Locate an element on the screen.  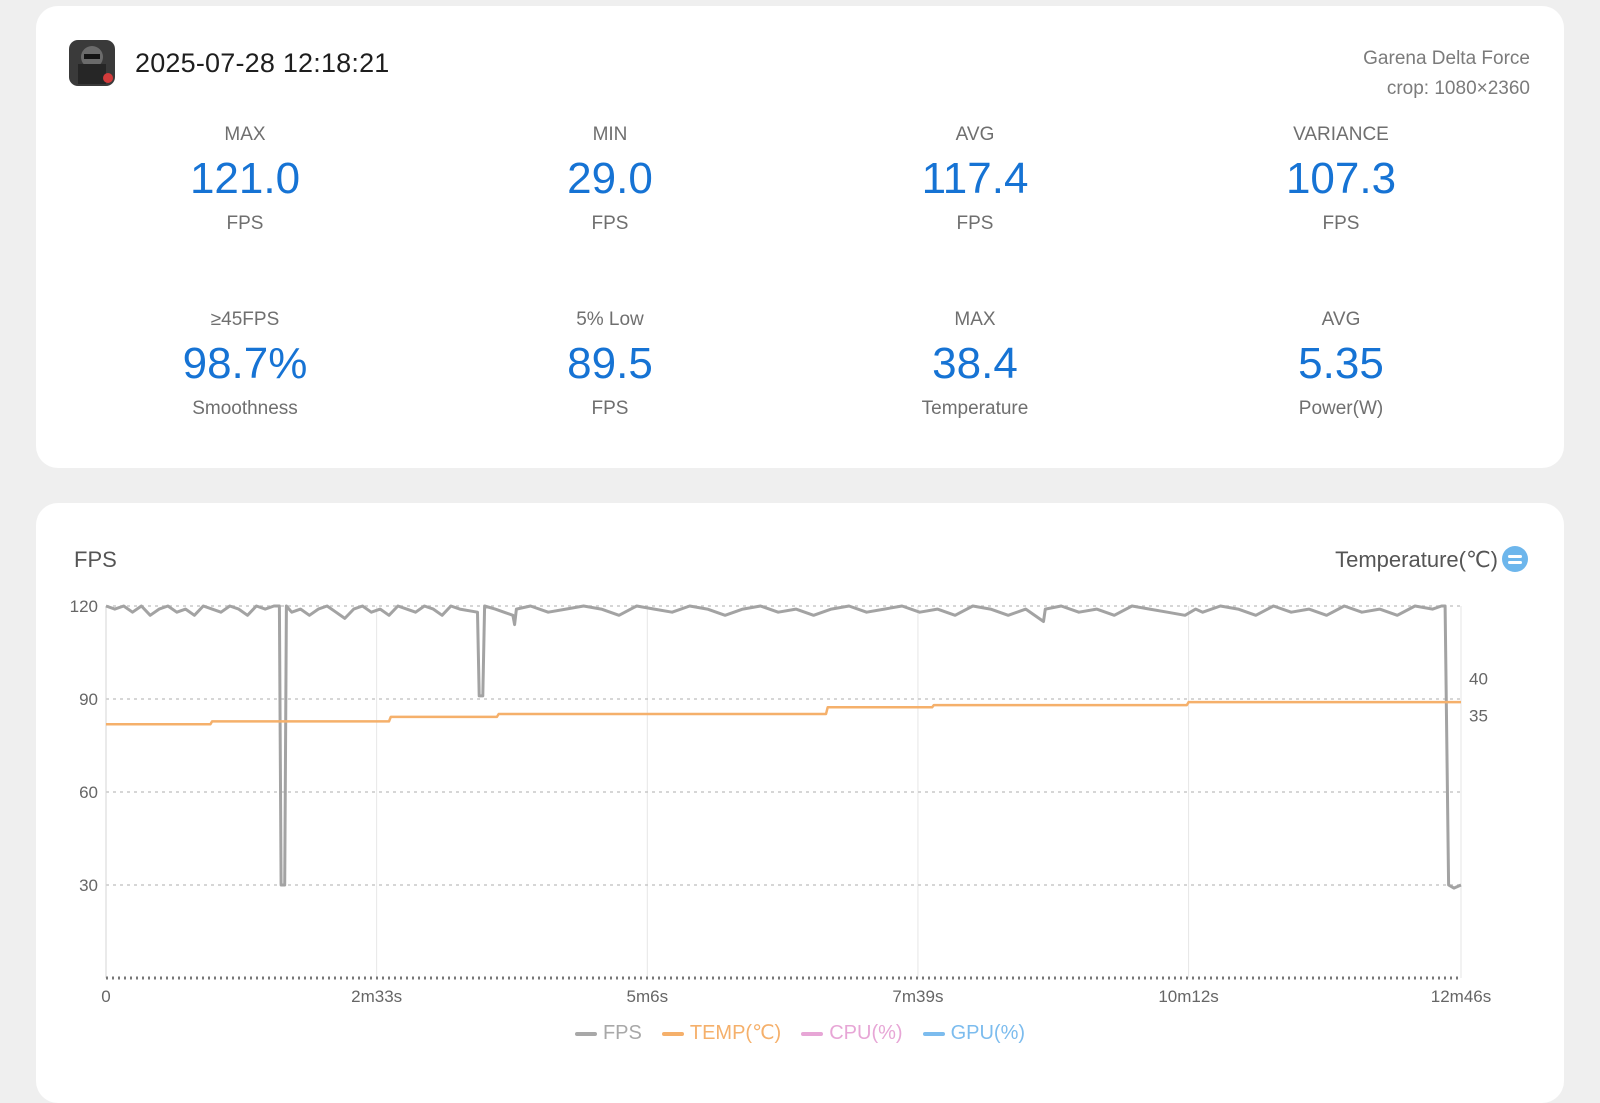
stat-variance-fps: VARIANCE 107.3 FPS is located at coordinates (1341, 179).